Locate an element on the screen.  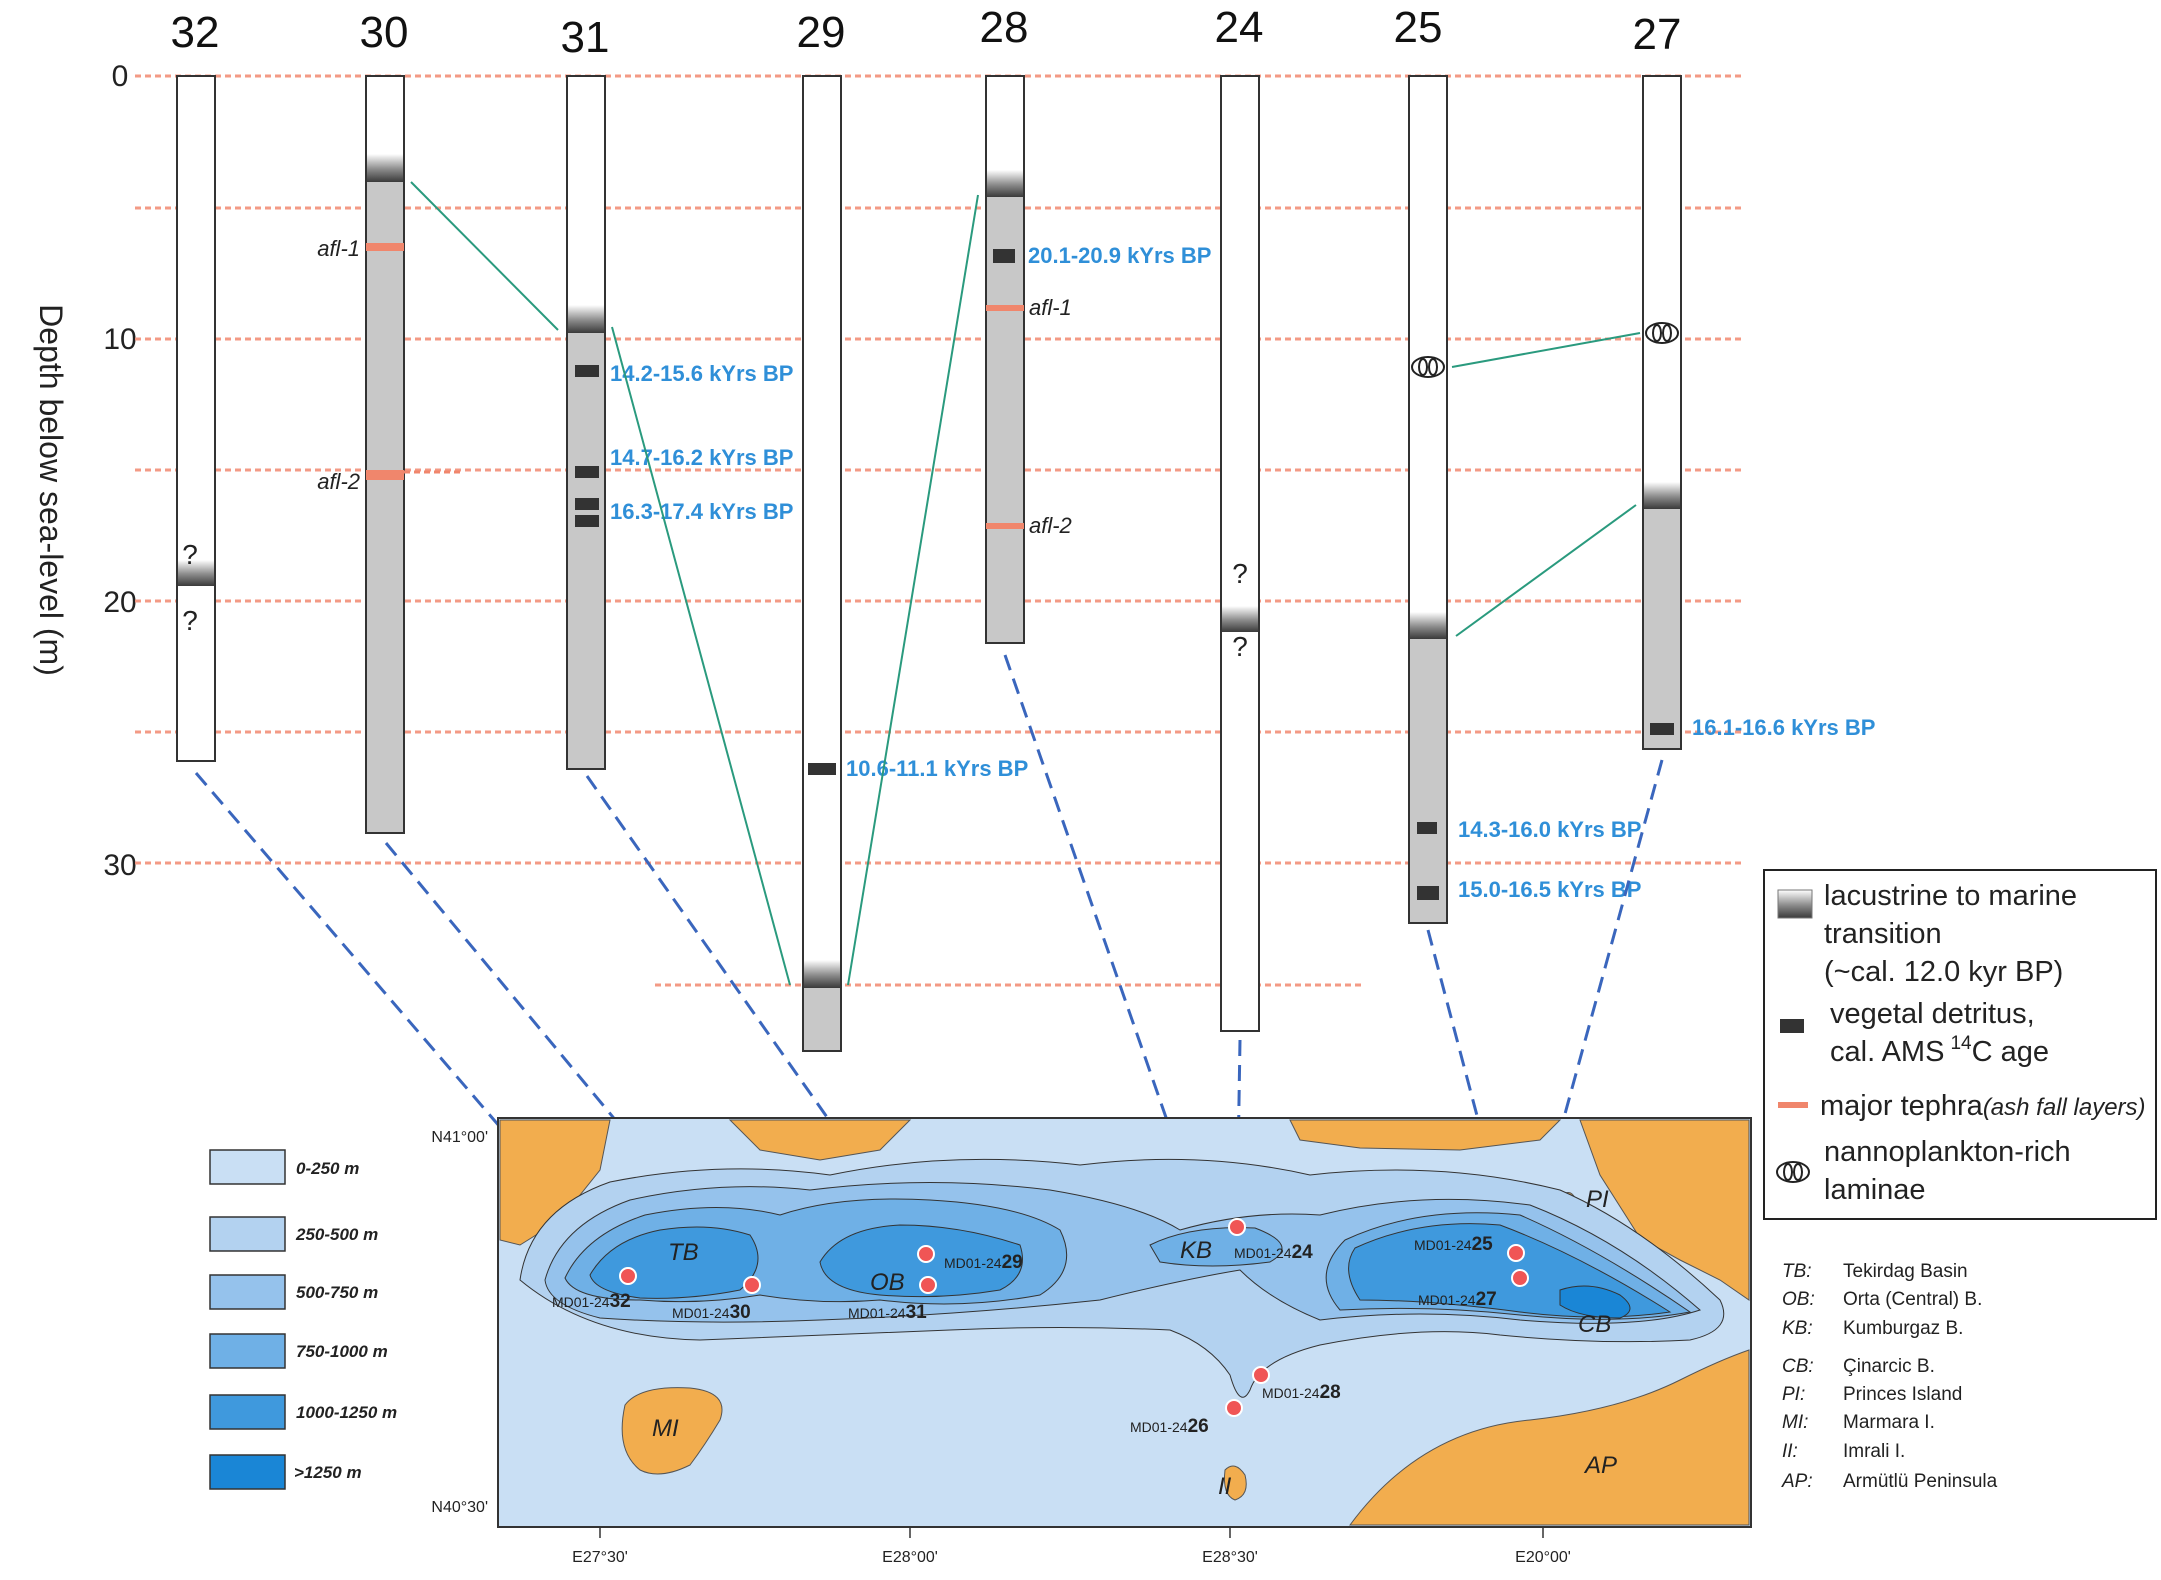
bathy-label-3: 750-1000 m is located at coordinates (342, 1351).